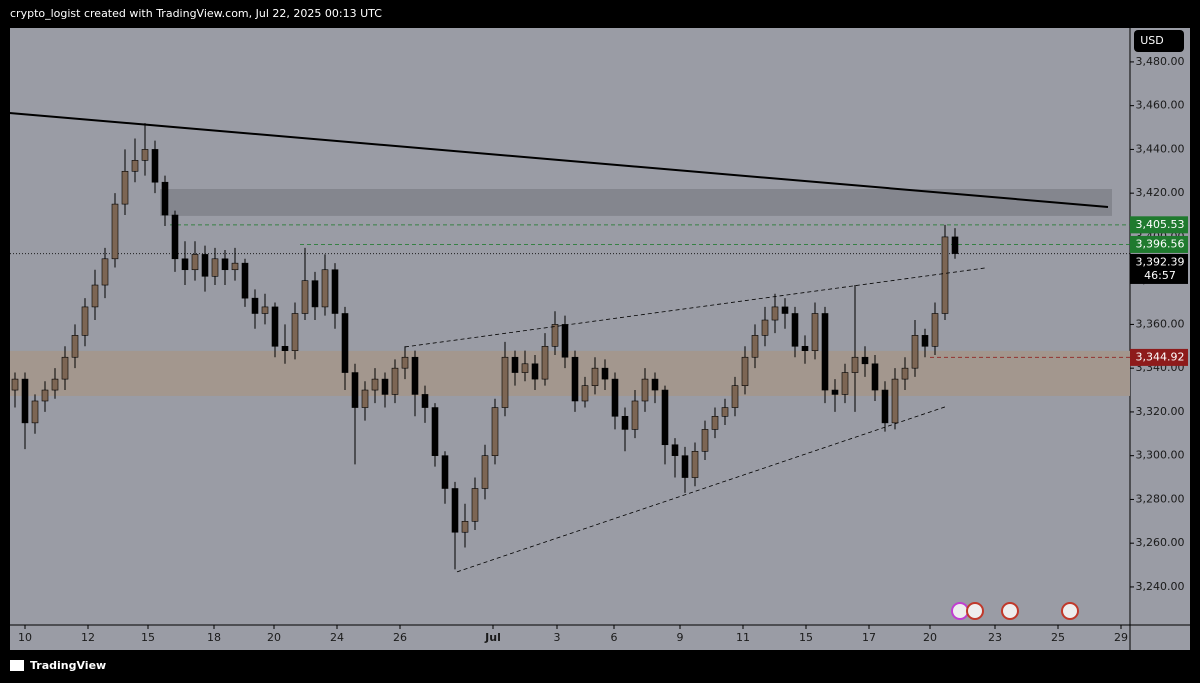 This screenshot has width=1200, height=683. I want to click on x-tick-label: 6, so click(614, 637).